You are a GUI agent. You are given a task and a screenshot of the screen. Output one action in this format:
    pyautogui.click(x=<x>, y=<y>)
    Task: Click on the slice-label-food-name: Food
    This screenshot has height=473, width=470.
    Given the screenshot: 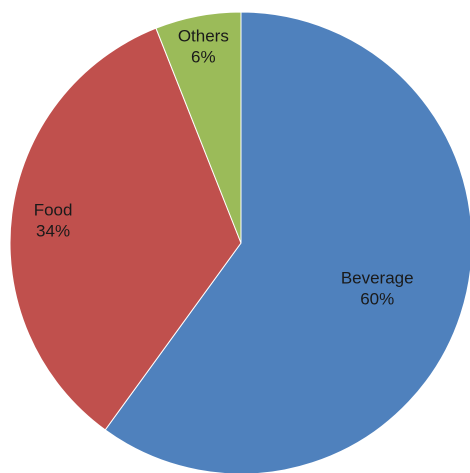 What is the action you would take?
    pyautogui.click(x=53, y=209)
    